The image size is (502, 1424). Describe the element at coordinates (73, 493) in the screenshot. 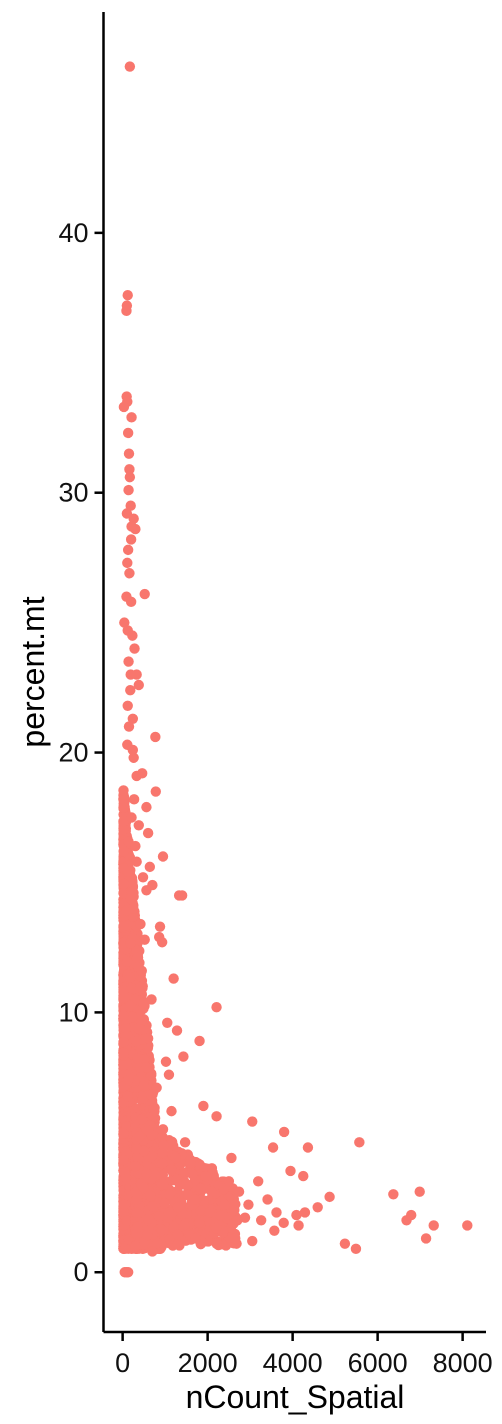

I see `y-tick-label: 30` at that location.